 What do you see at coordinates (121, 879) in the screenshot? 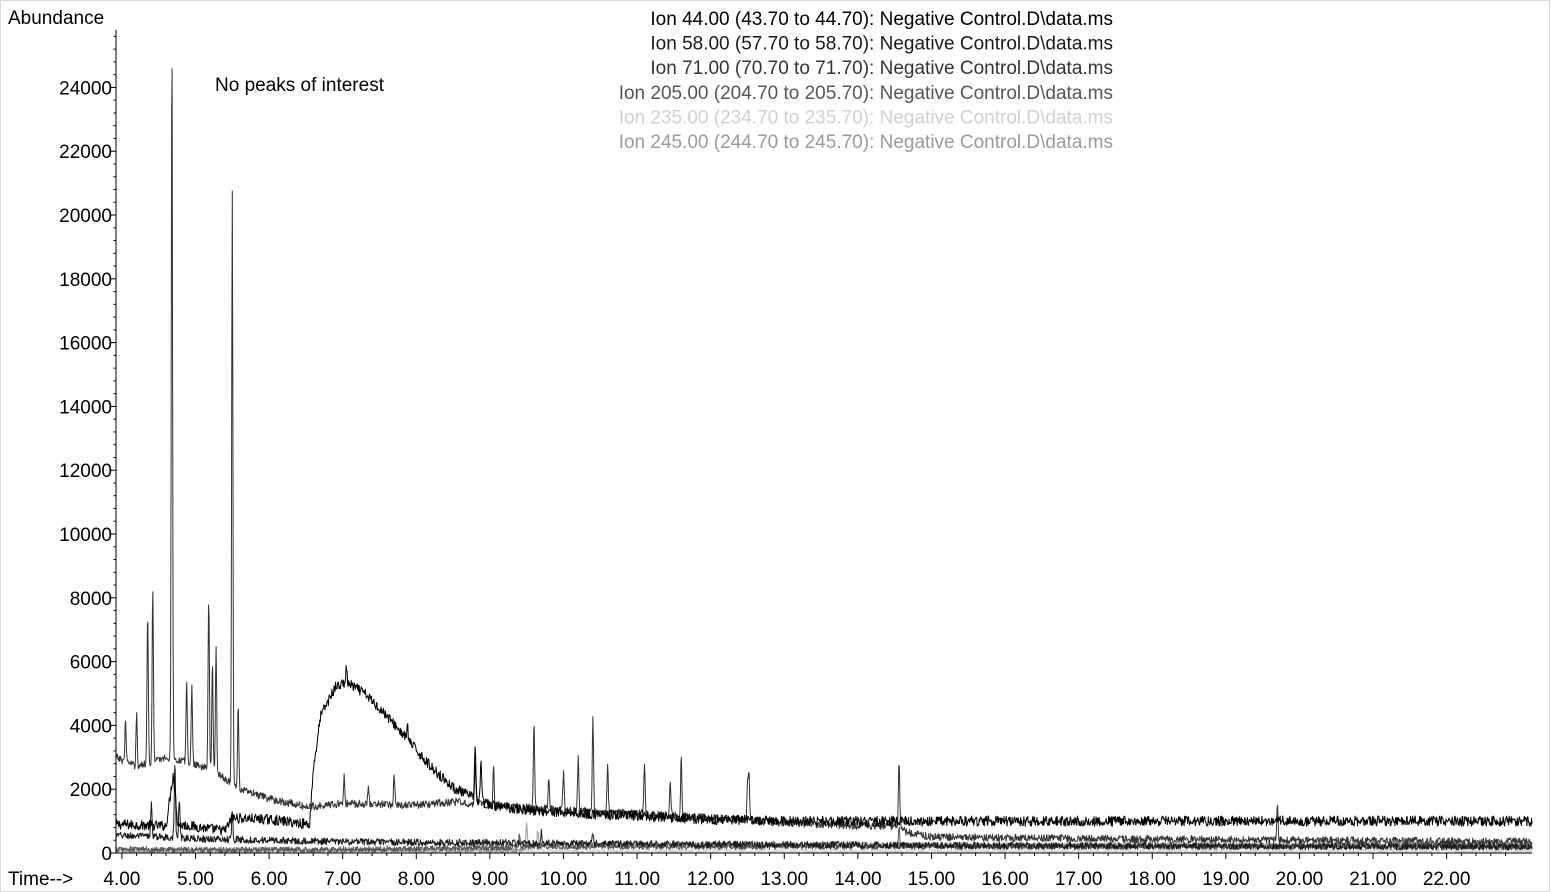
I see `x-tick-label: 4.00` at bounding box center [121, 879].